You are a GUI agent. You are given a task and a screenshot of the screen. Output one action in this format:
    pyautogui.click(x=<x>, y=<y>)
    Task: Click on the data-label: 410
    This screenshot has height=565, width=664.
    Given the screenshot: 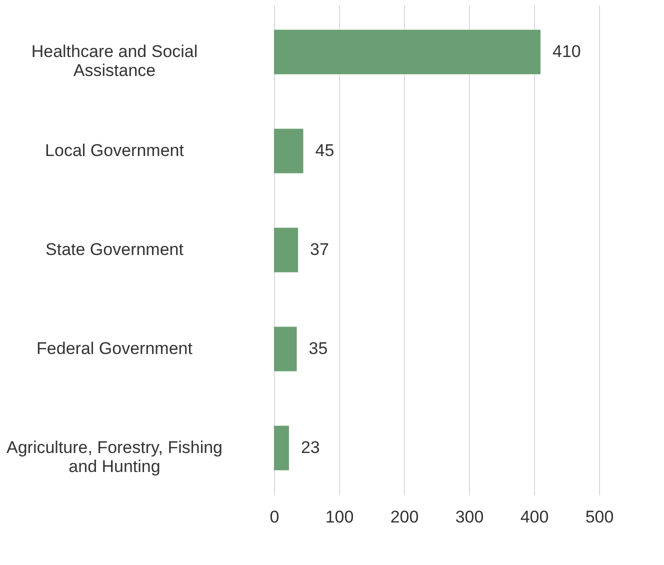 What is the action you would take?
    pyautogui.click(x=566, y=52)
    